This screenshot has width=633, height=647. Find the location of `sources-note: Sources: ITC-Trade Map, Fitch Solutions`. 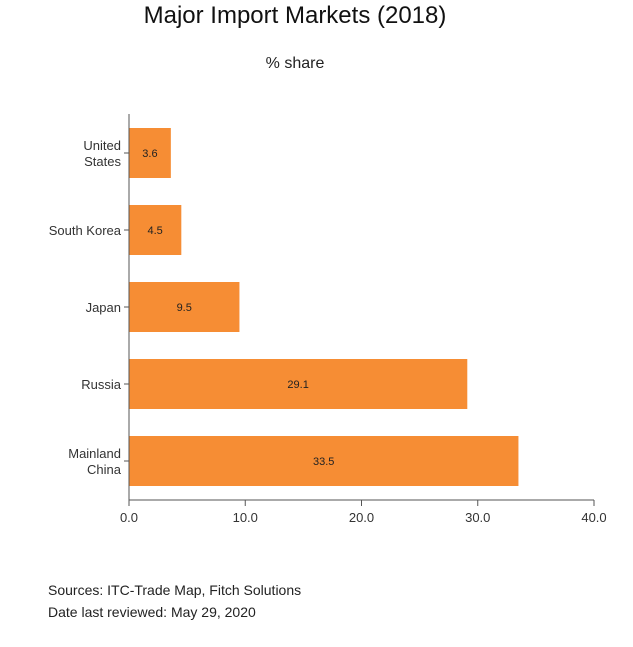

sources-note: Sources: ITC-Trade Map, Fitch Solutions is located at coordinates (175, 590).